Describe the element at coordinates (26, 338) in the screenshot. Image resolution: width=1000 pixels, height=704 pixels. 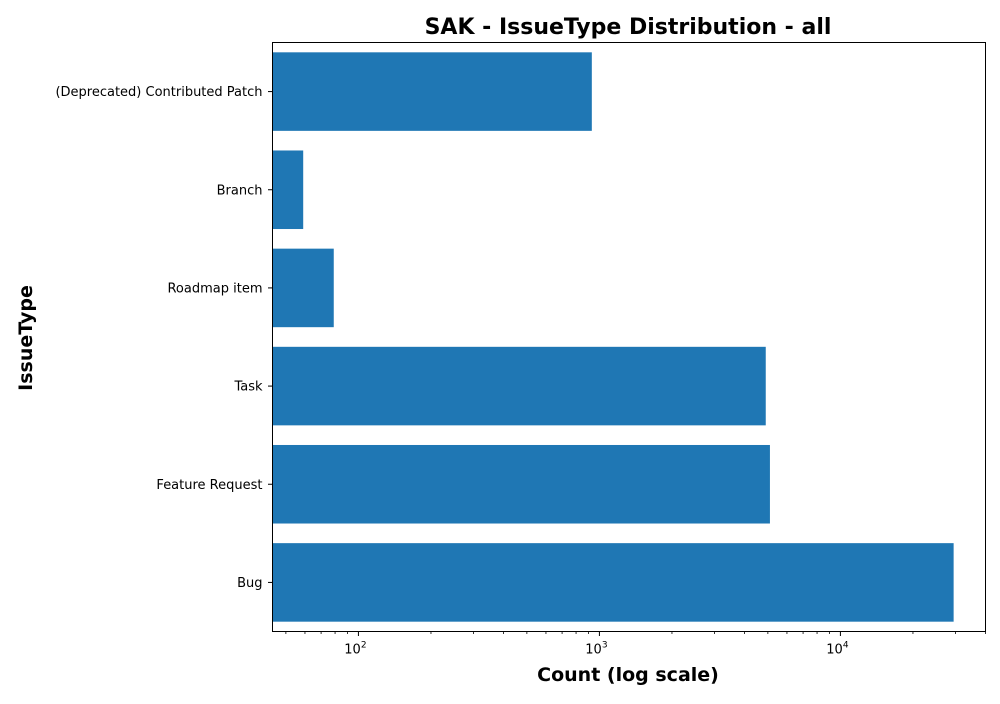
I see `y-axis-title: IssueType` at that location.